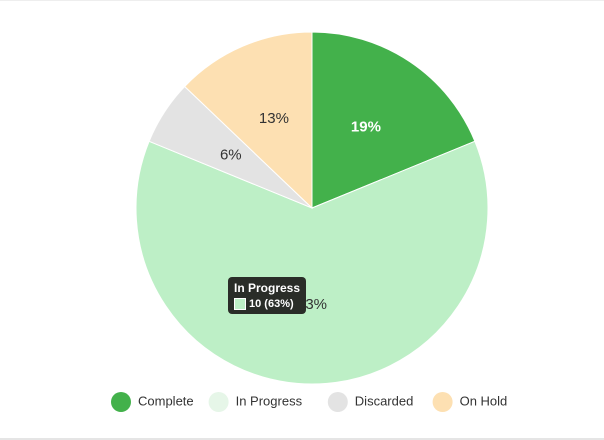  I want to click on legend-item: In Progress, so click(255, 402).